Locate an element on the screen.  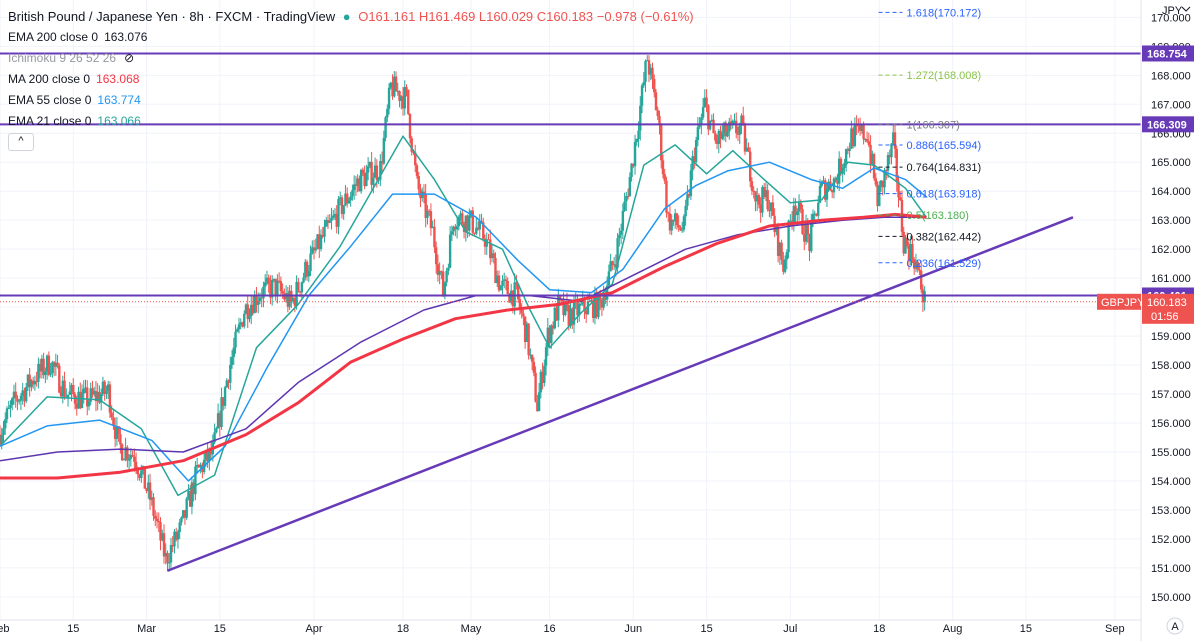
indicator-row: Ichimoku 9 26 52 26 ⊘ is located at coordinates (351, 58).